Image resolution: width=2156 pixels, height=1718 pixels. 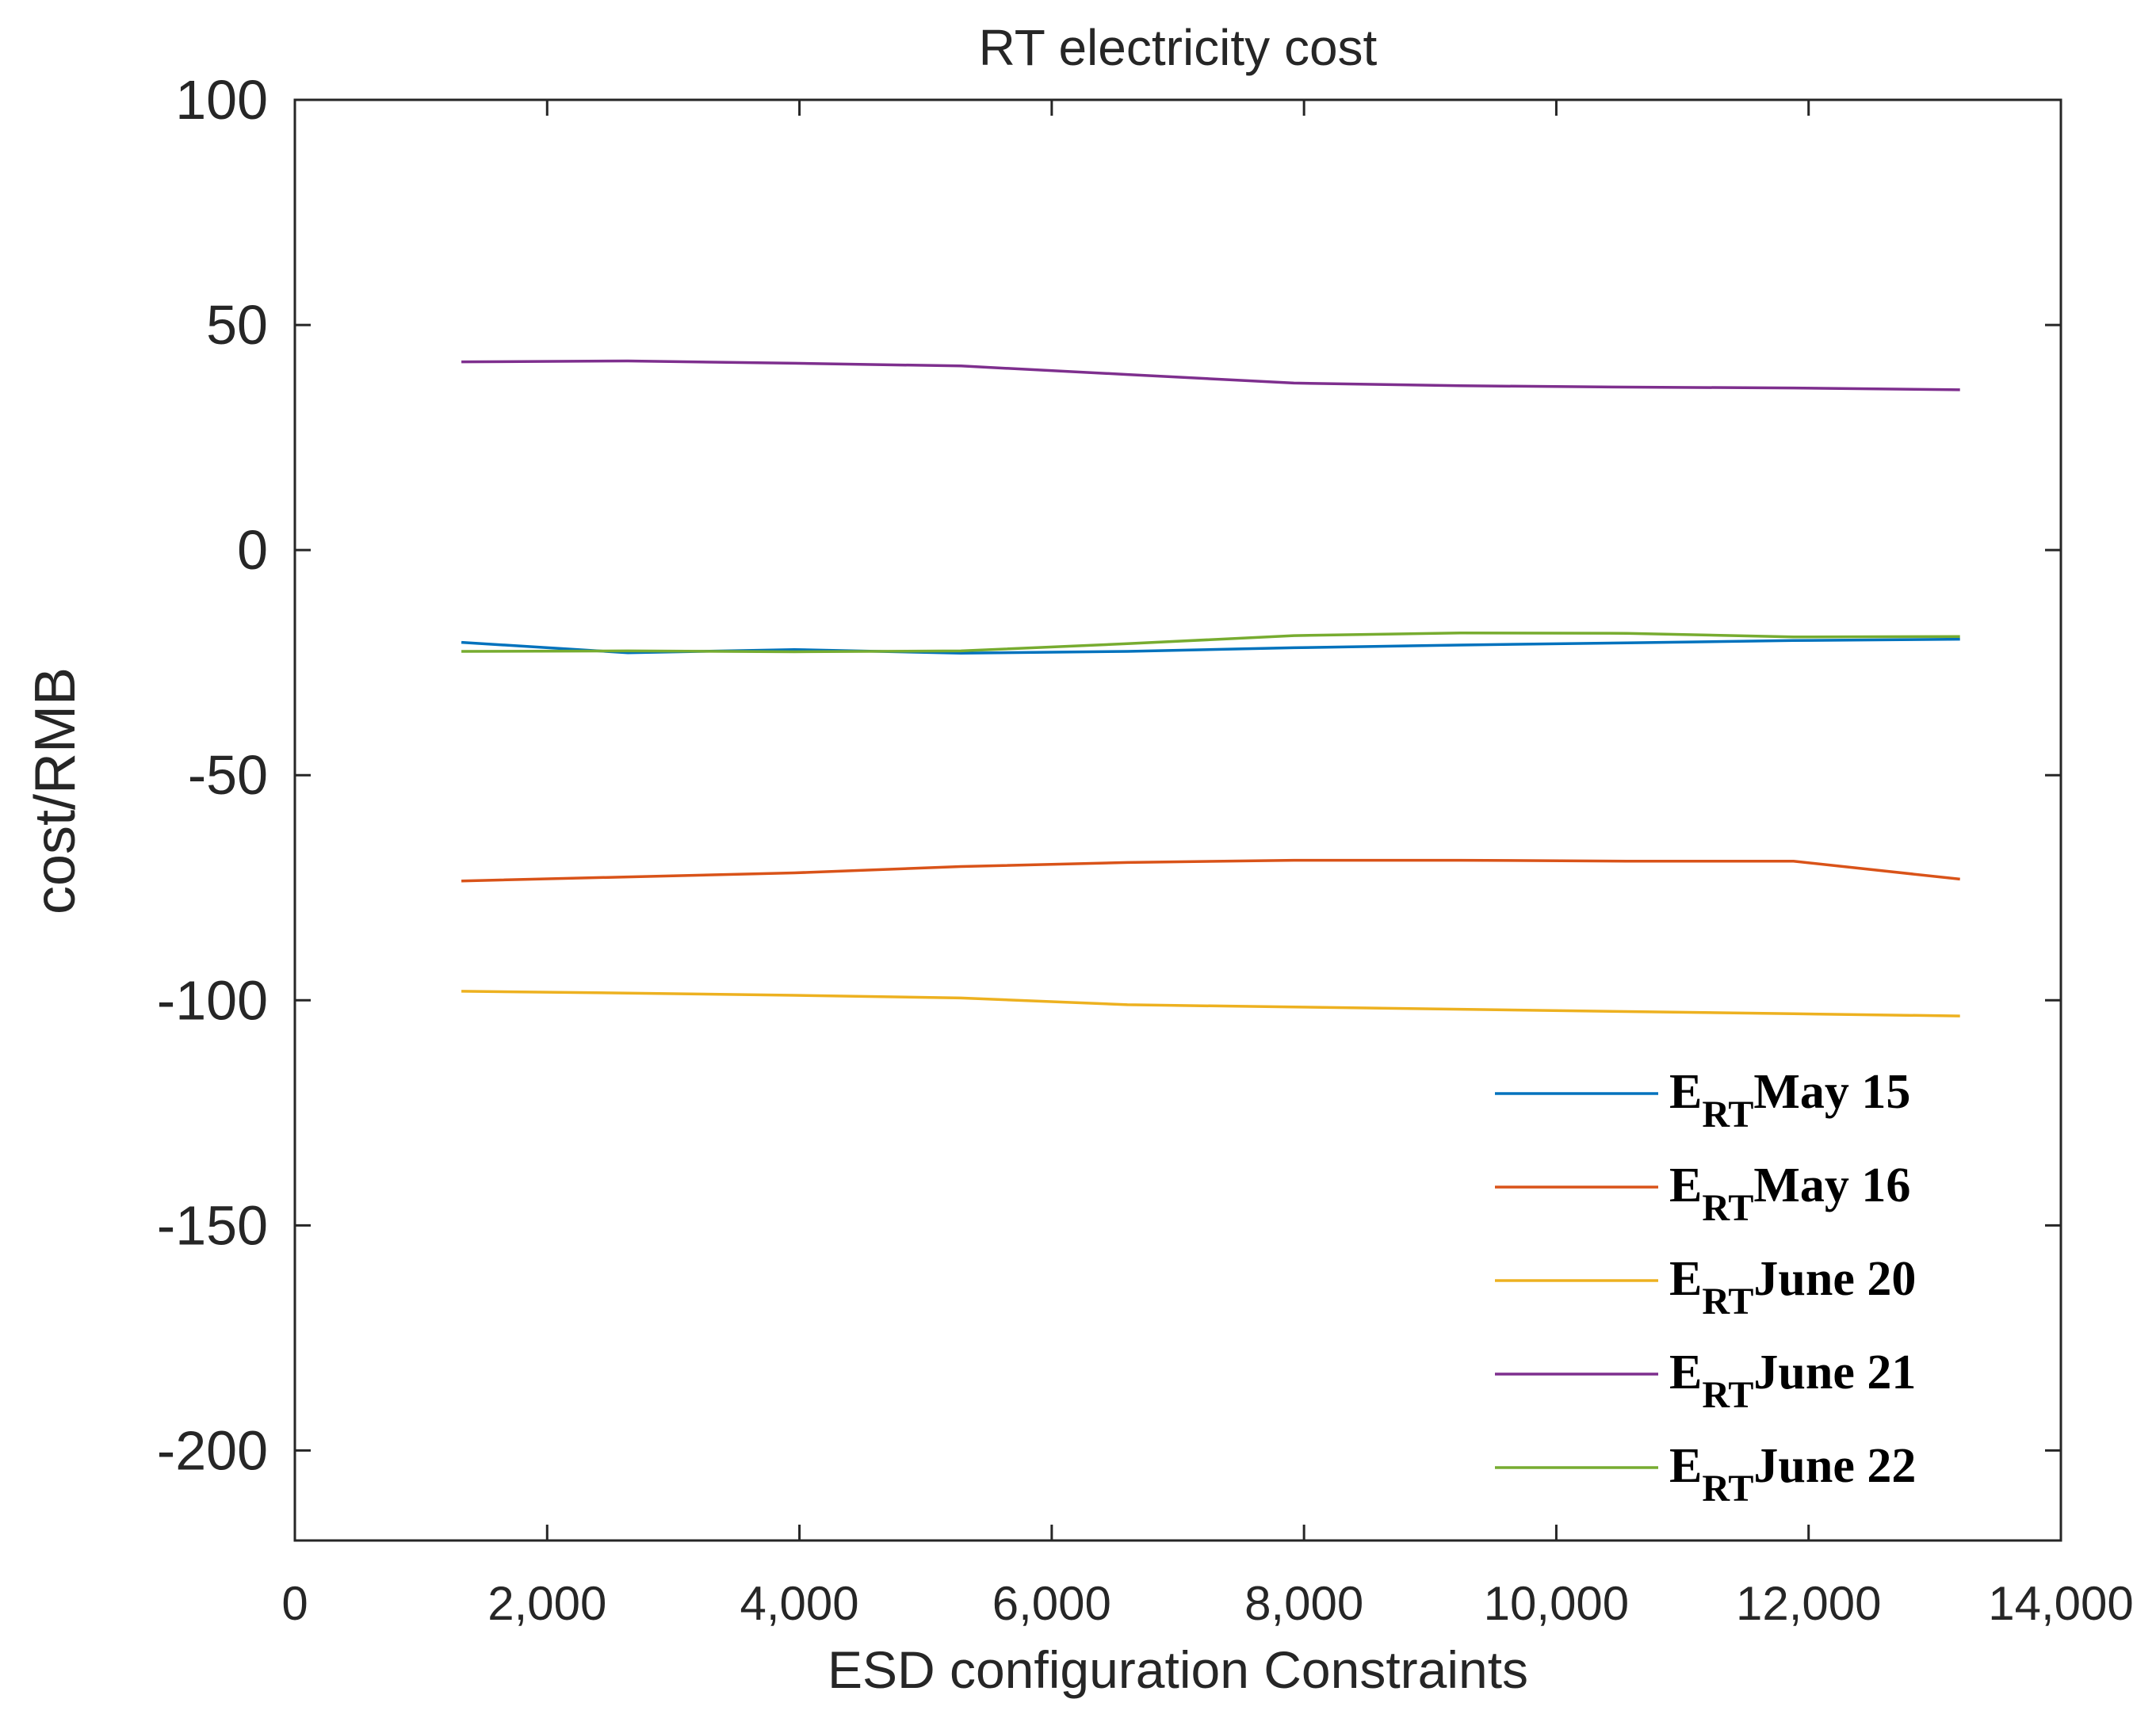 I want to click on x-tick-label: 6,000, so click(x=1051, y=1603).